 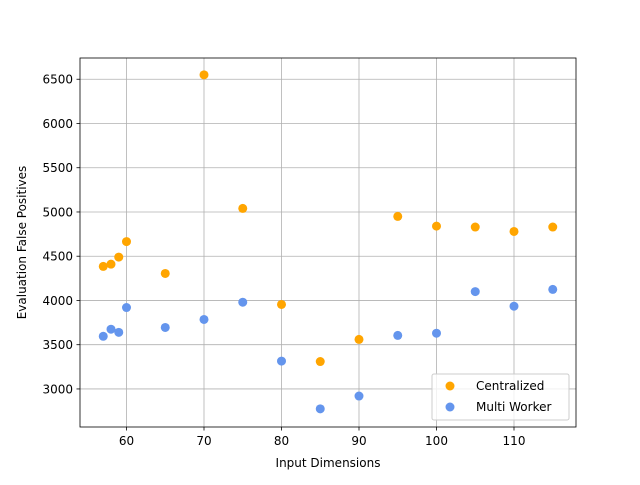 I want to click on y-tick-label: 3500, so click(x=57, y=345).